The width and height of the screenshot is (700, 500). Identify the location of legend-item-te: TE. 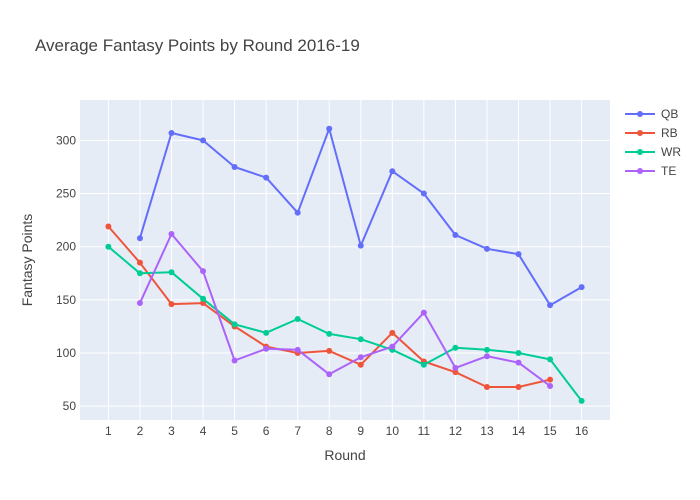
(650, 171).